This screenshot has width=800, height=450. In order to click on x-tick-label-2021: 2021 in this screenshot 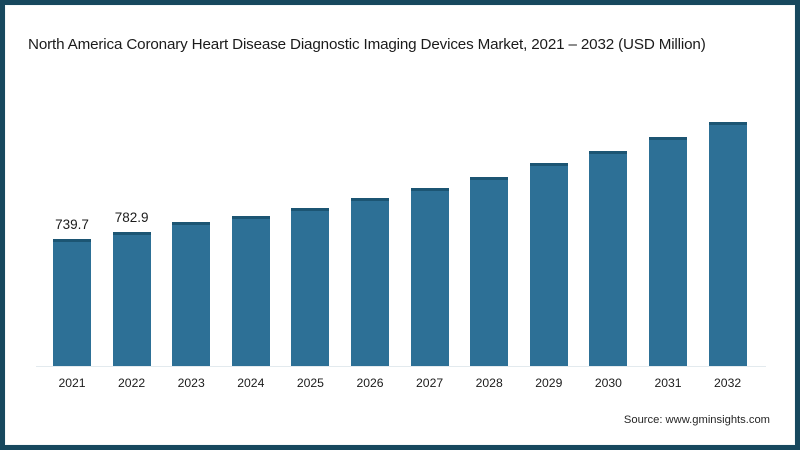, I will do `click(72, 383)`.